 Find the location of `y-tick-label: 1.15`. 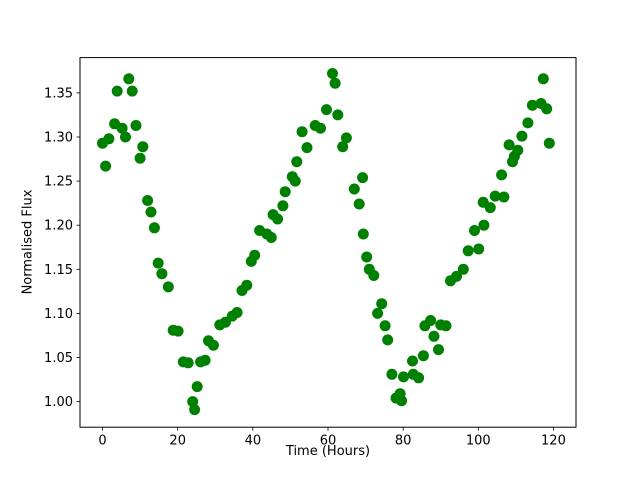

y-tick-label: 1.15 is located at coordinates (58, 270).